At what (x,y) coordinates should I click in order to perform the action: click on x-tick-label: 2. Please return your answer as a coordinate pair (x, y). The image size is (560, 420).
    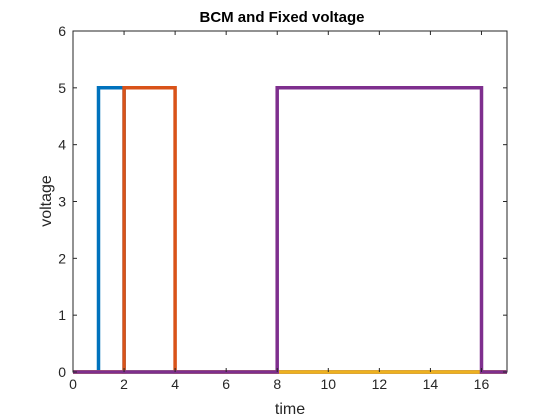
    Looking at the image, I should click on (124, 384).